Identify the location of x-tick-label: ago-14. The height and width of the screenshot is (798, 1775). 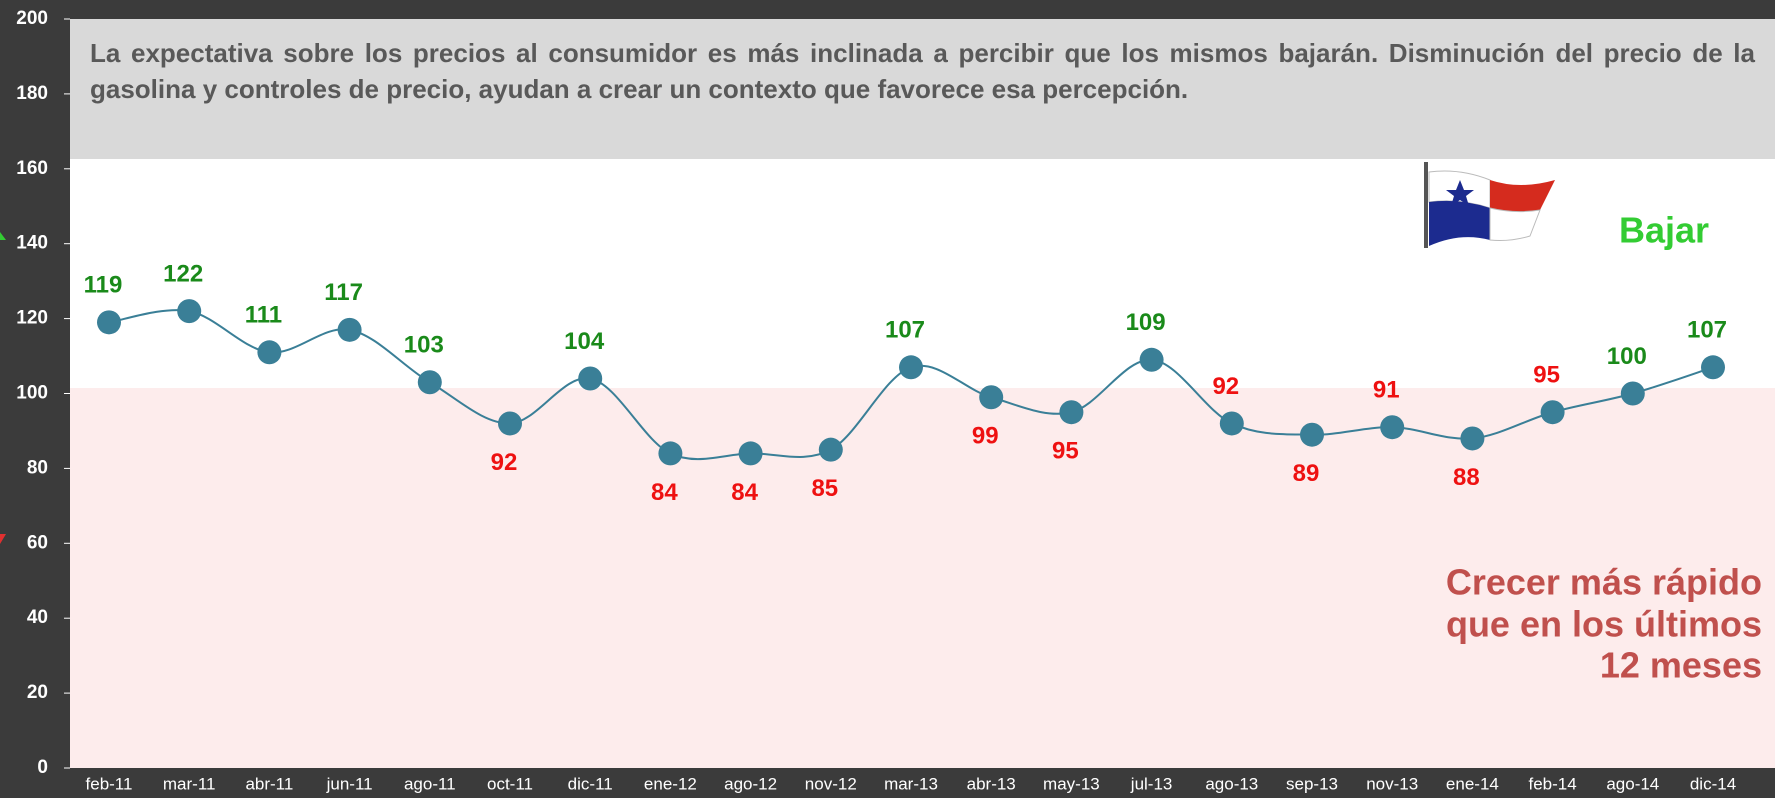
(1632, 783).